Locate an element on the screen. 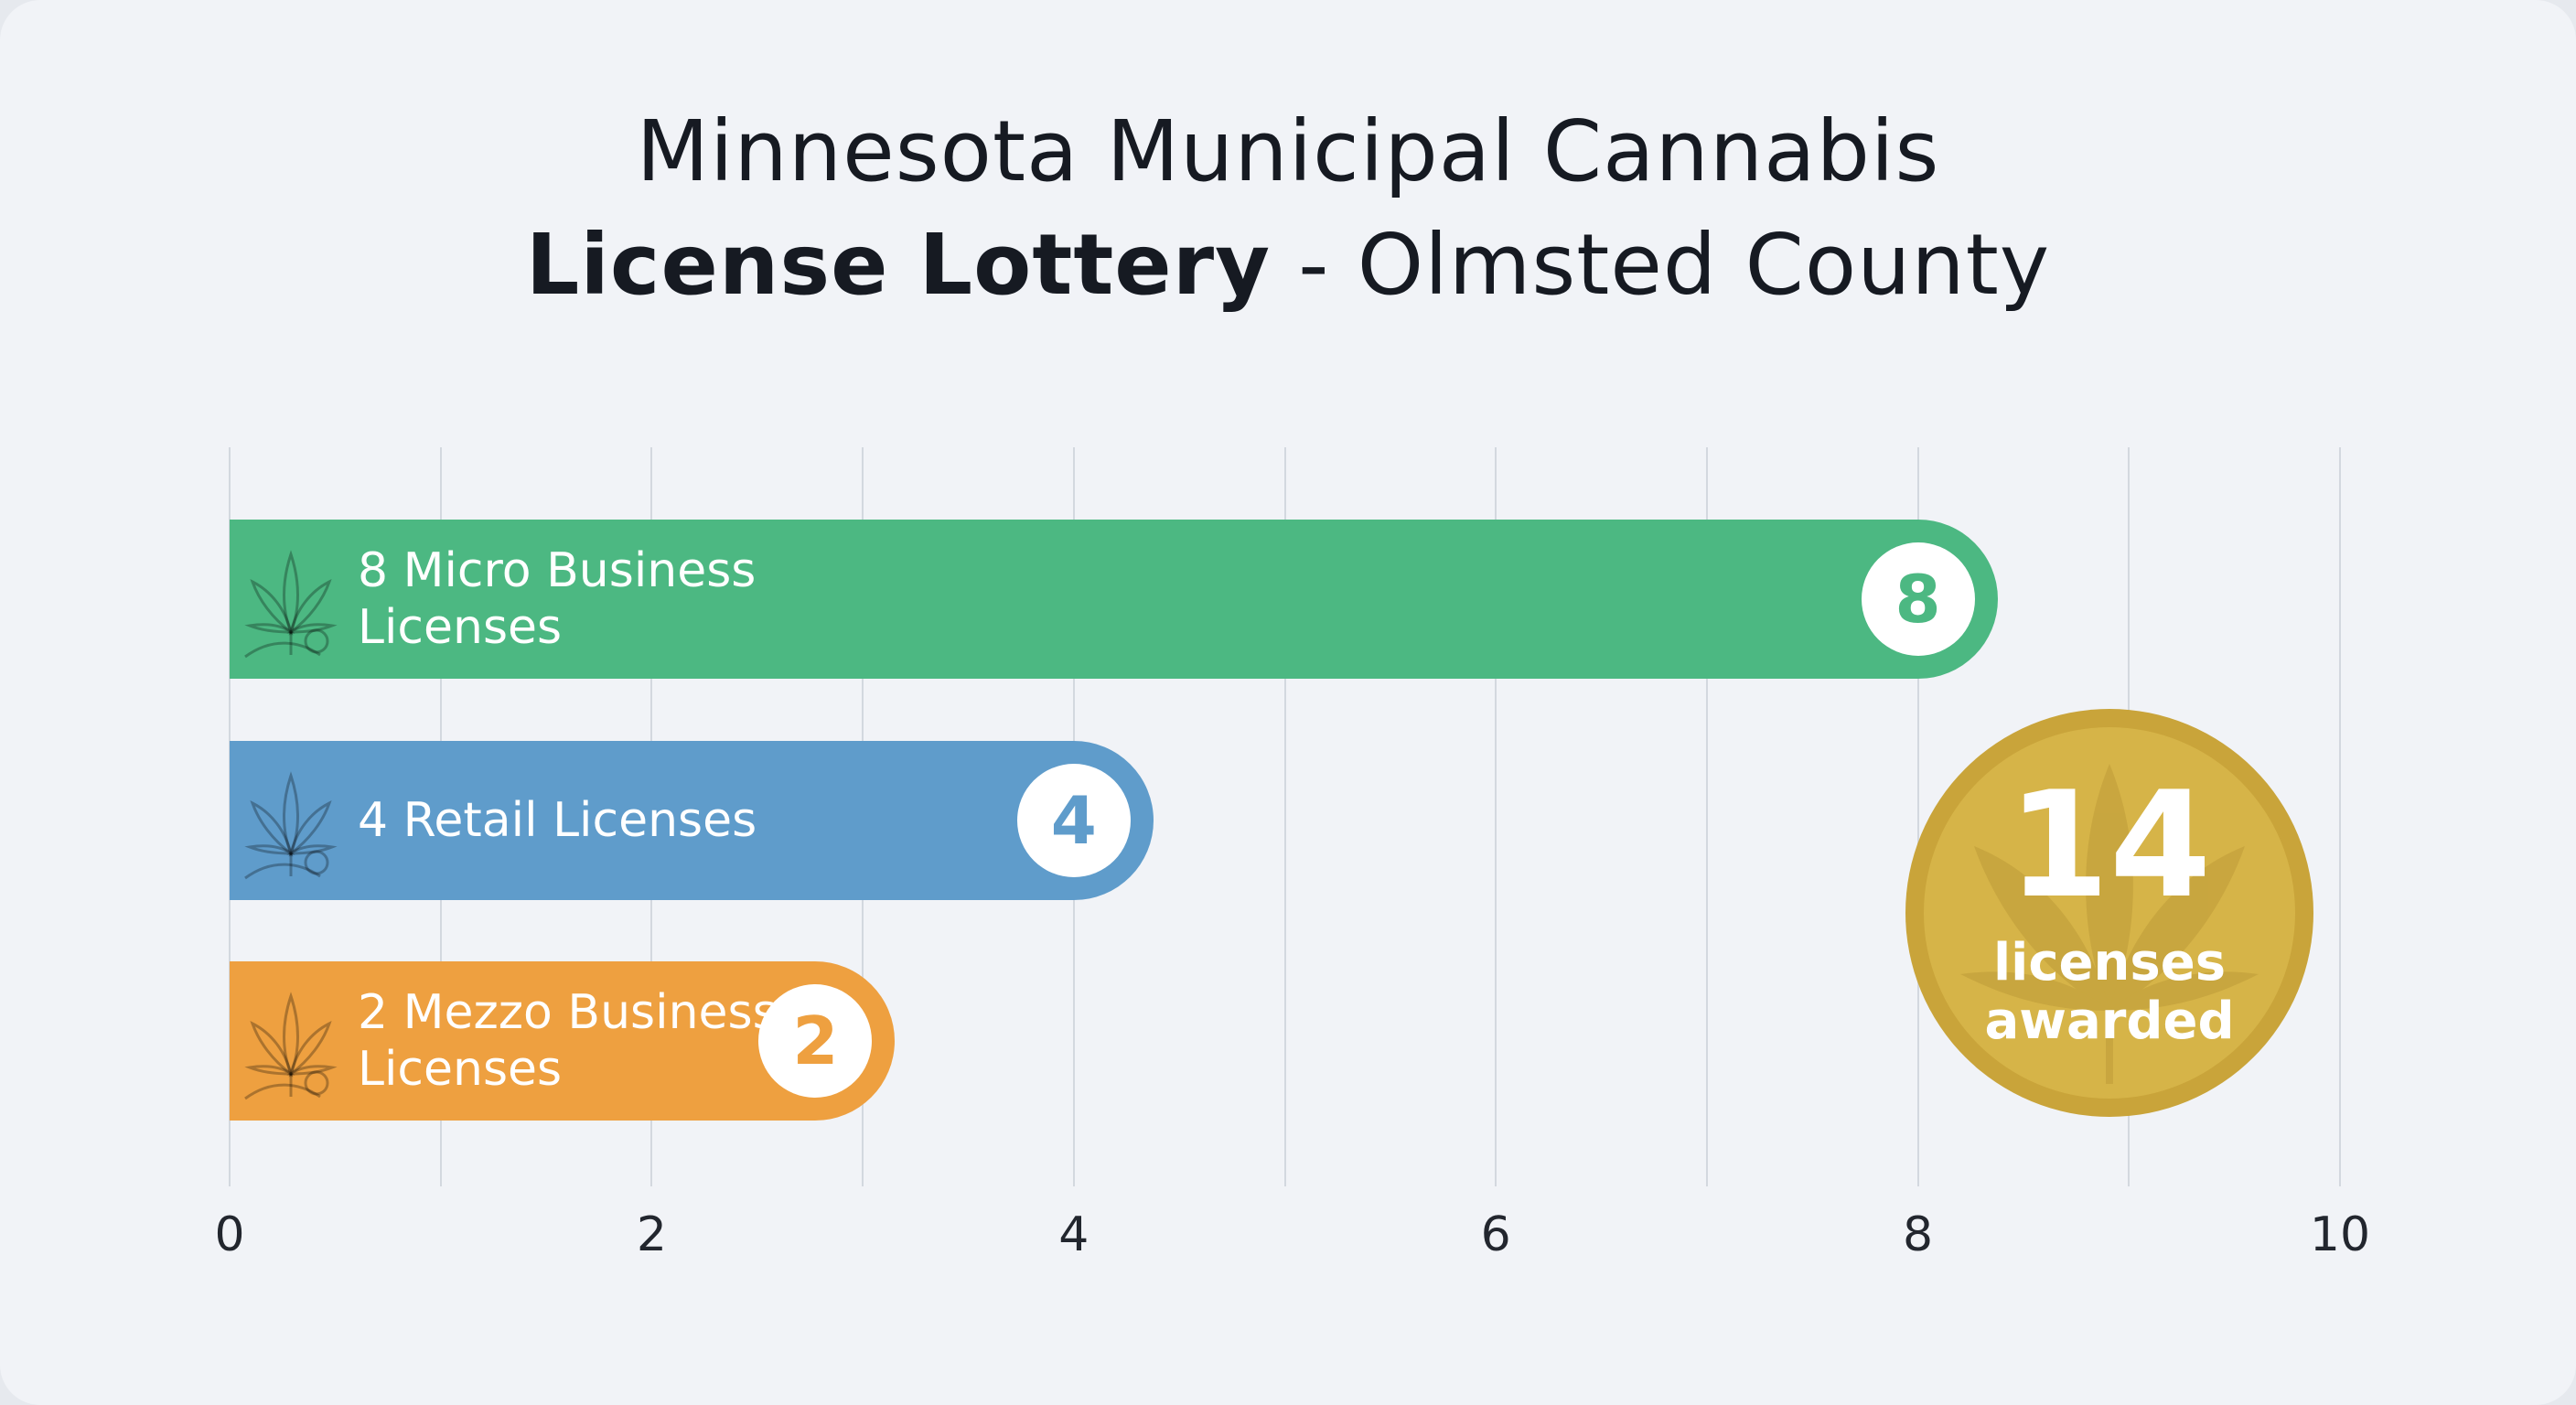 The image size is (2576, 1405). bar-value-label: 2 is located at coordinates (815, 1041).